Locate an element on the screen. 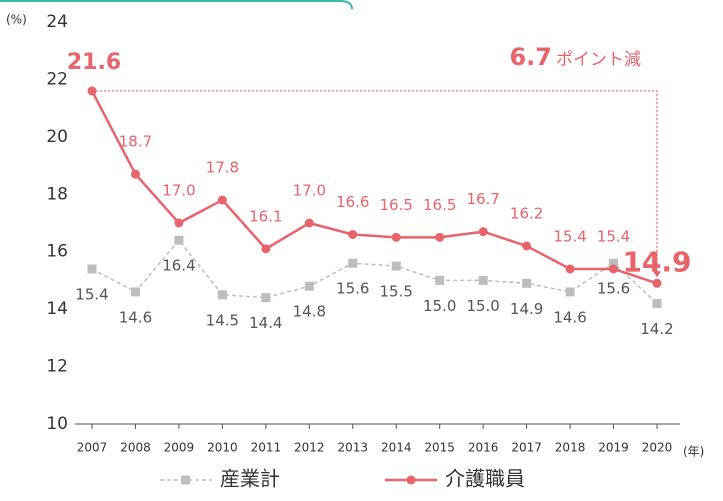 Image resolution: width=723 pixels, height=501 pixels. data-label: 21.6 is located at coordinates (94, 62).